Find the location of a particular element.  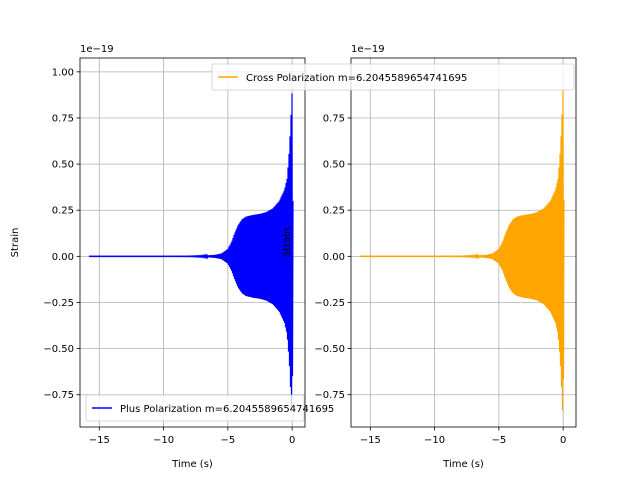

legend: Cross Polarization m=6.2045589654741695 is located at coordinates (393, 77).